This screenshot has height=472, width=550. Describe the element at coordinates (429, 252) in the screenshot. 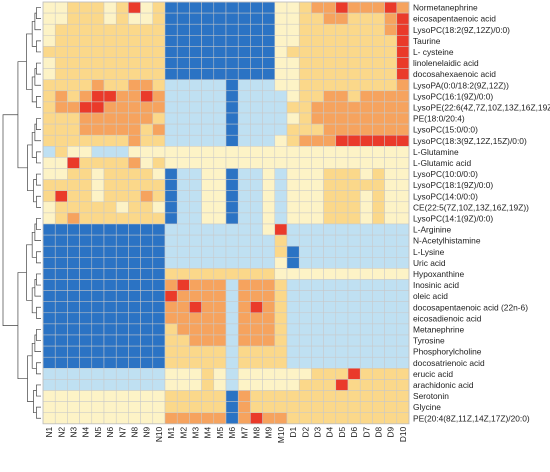

I see `row-label: L-Lysine` at that location.